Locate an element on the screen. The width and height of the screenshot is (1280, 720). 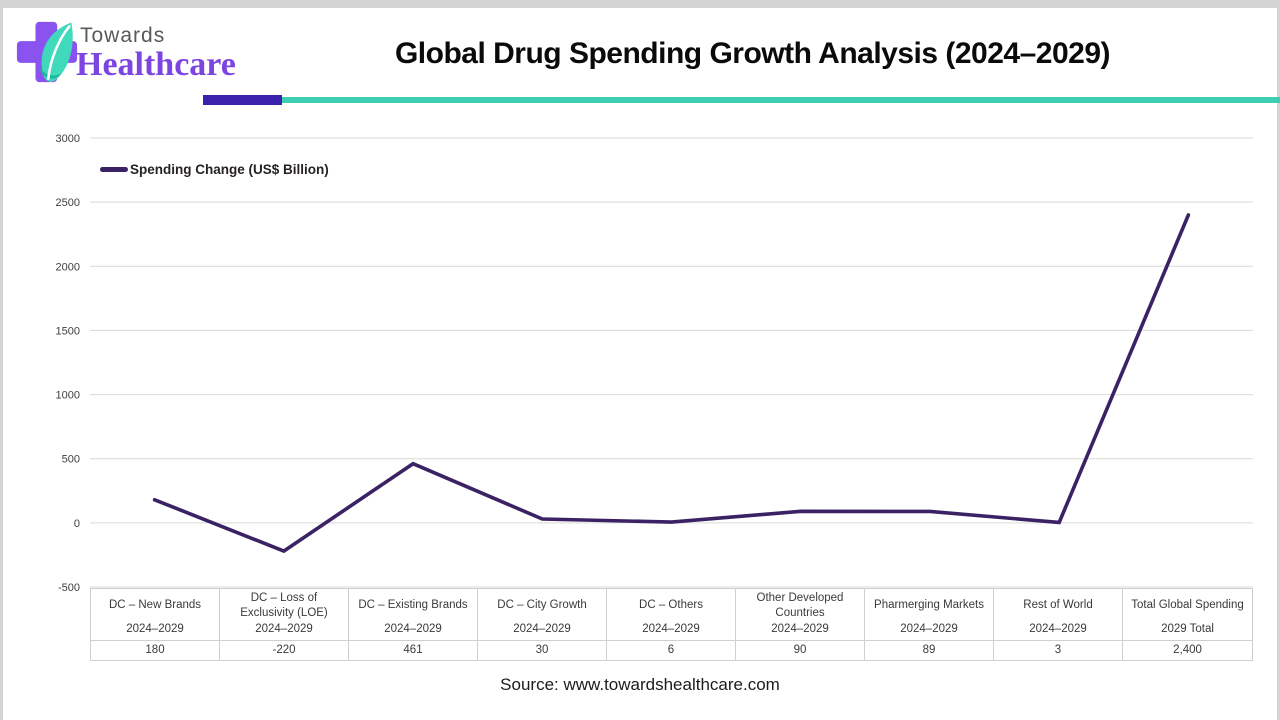
table-column-header: Other Developed Countries 2024–2029 is located at coordinates (800, 615).